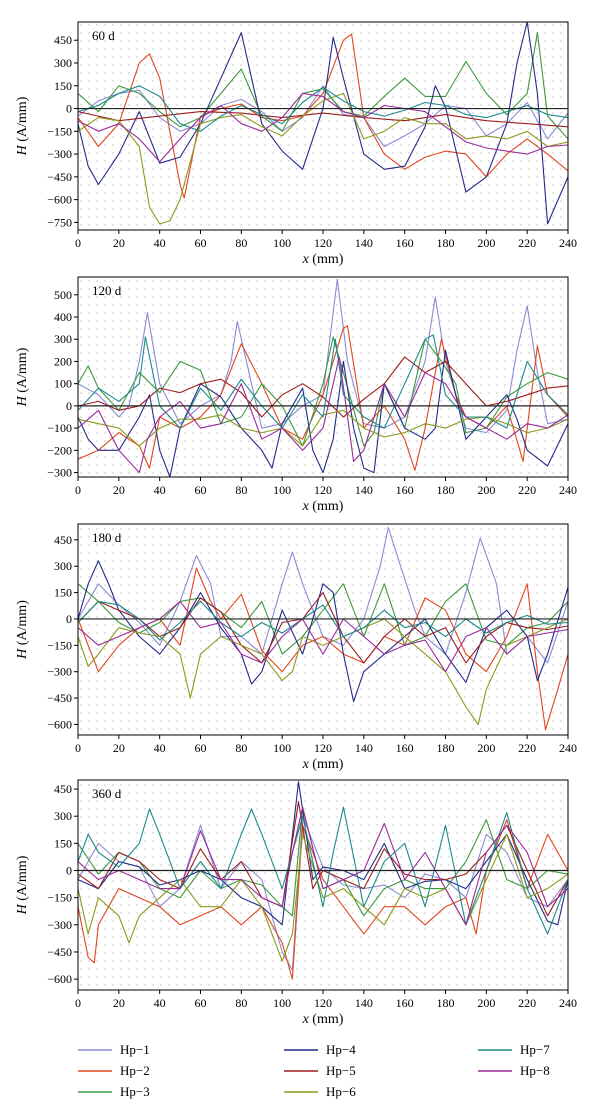 This screenshot has width=600, height=1119. What do you see at coordinates (135, 1091) in the screenshot?
I see `legend-label: Hp−3` at bounding box center [135, 1091].